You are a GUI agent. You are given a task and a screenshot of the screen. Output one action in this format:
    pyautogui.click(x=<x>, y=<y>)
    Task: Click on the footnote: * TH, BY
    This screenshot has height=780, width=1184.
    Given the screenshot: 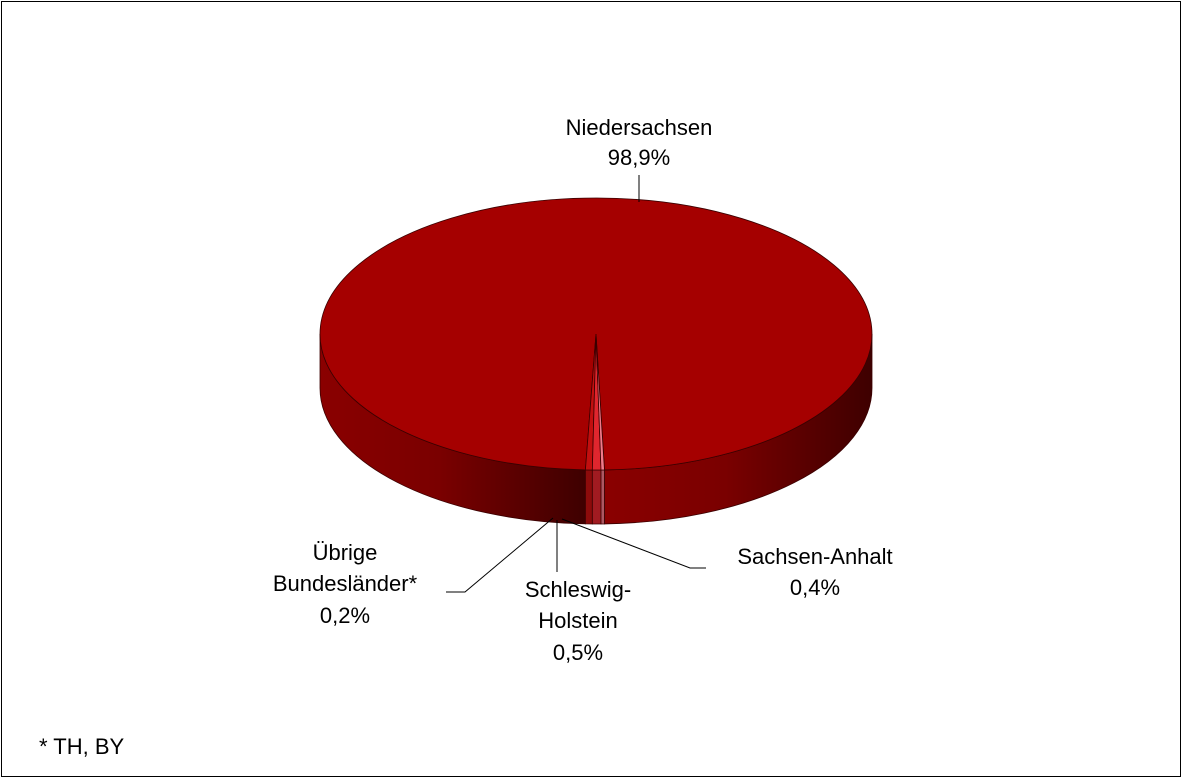 What is the action you would take?
    pyautogui.click(x=82, y=746)
    